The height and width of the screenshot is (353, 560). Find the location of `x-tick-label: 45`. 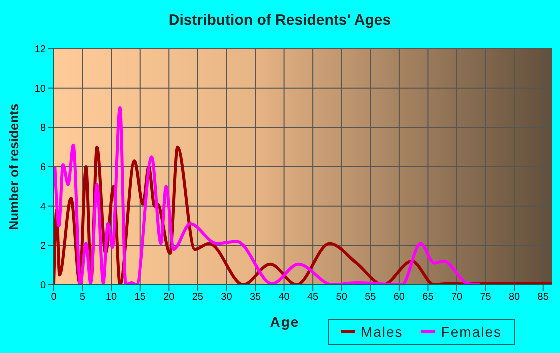

x-tick-label: 45 is located at coordinates (314, 298).